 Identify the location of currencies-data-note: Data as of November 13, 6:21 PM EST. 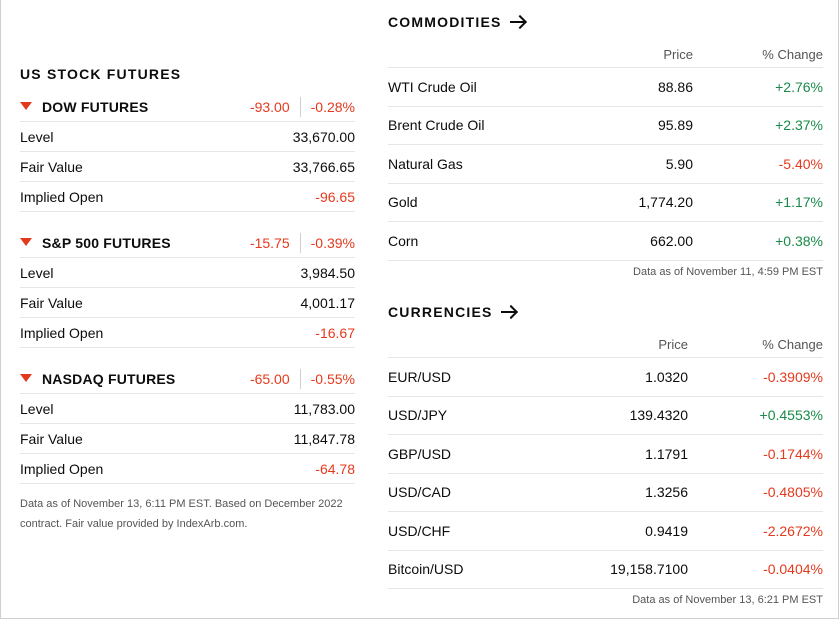
(727, 600).